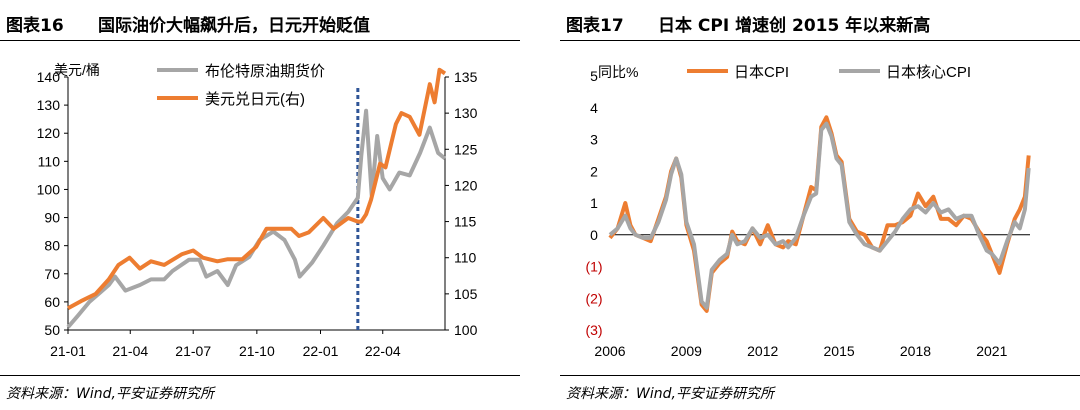  Describe the element at coordinates (234, 26) in the screenshot. I see `figure16-title: 国际油价大幅飙升后，日元开始贬值` at that location.